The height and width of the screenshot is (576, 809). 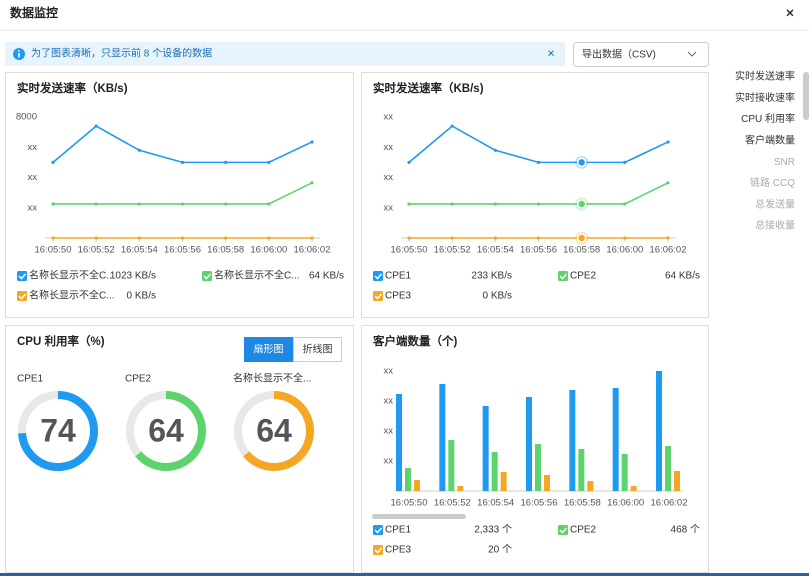 What do you see at coordinates (790, 13) in the screenshot?
I see `close-button: ×` at bounding box center [790, 13].